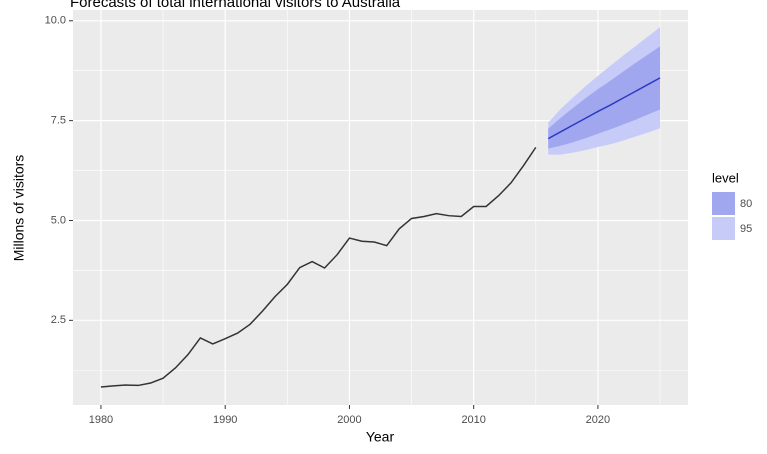 This screenshot has height=454, width=767. What do you see at coordinates (55, 21) in the screenshot?
I see `y-tick-label: 10.0` at bounding box center [55, 21].